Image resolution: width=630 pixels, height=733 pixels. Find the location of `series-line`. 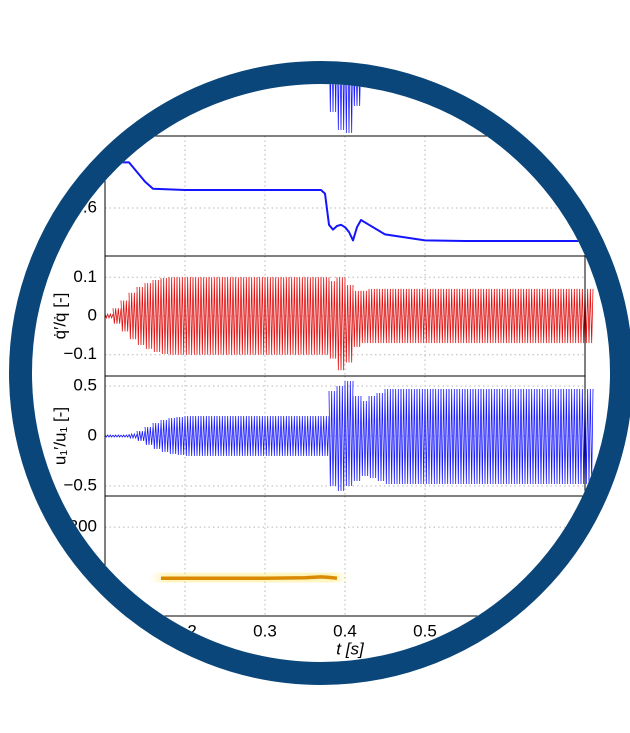

series-line is located at coordinates (345, 201).